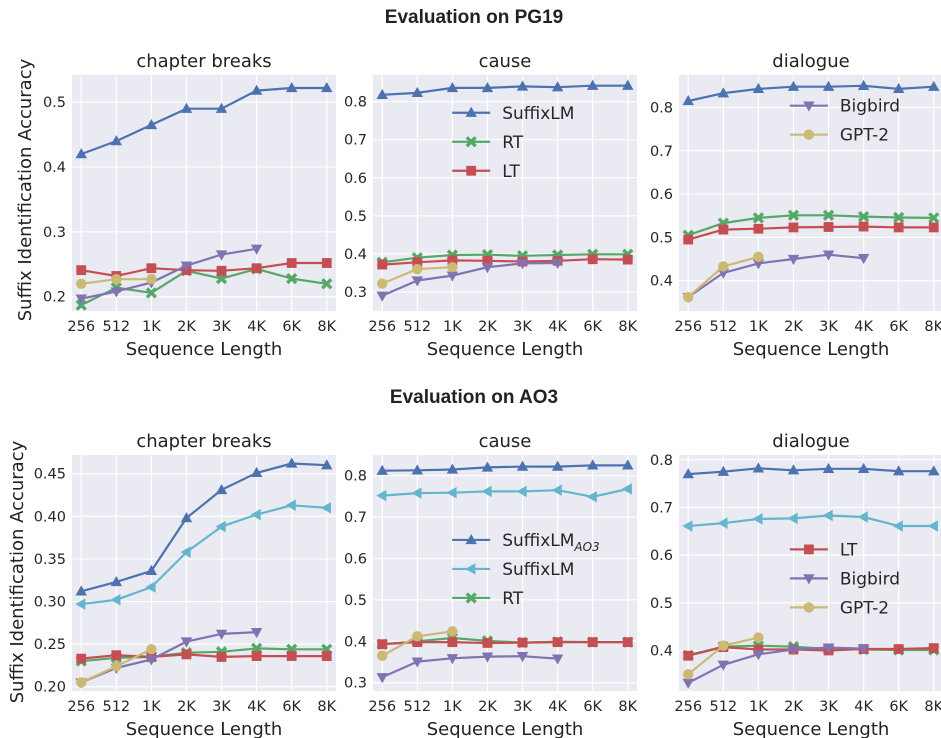 The height and width of the screenshot is (738, 941). Describe the element at coordinates (487, 327) in the screenshot. I see `x-tick-label: 2K` at that location.